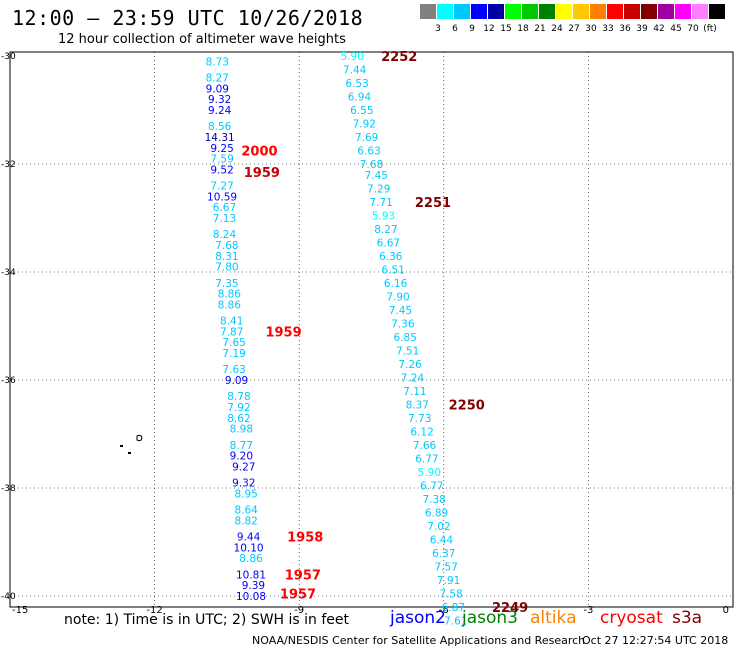  Describe the element at coordinates (396, 284) in the screenshot. I see `wave-height-value: 6.16` at that location.